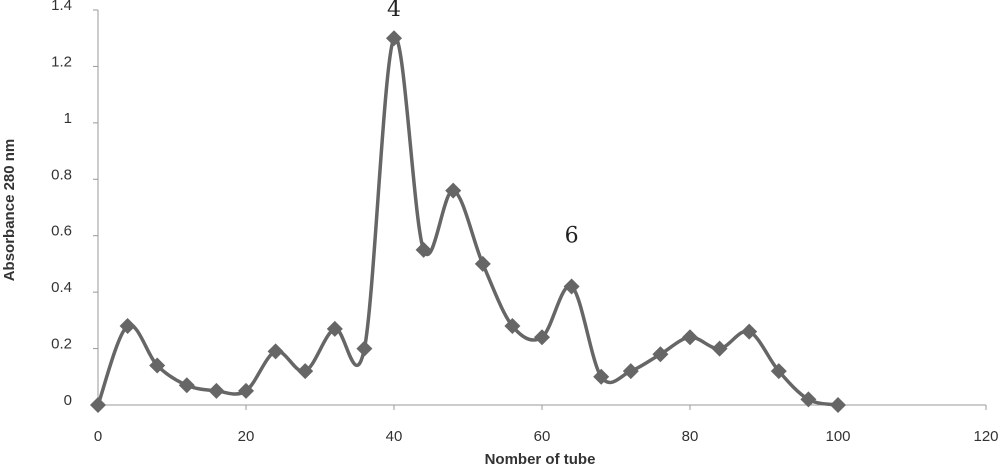 The width and height of the screenshot is (1000, 468). What do you see at coordinates (394, 11) in the screenshot?
I see `annotation: 4` at bounding box center [394, 11].